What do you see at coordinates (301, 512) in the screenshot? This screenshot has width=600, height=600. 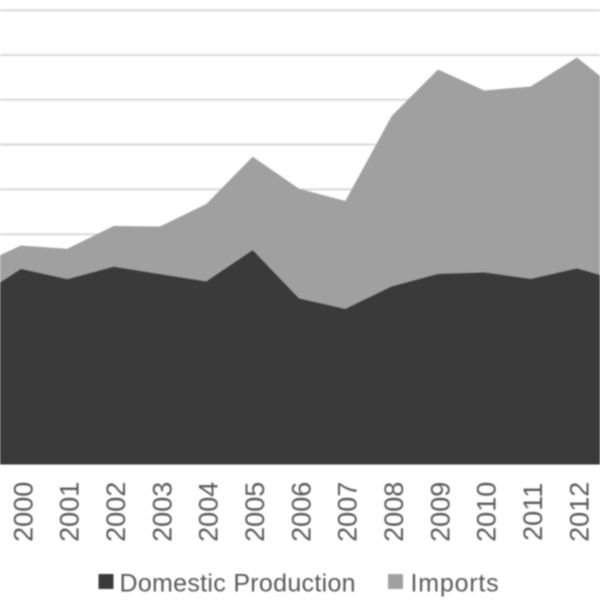 I see `svg-text: 2006` at bounding box center [301, 512].